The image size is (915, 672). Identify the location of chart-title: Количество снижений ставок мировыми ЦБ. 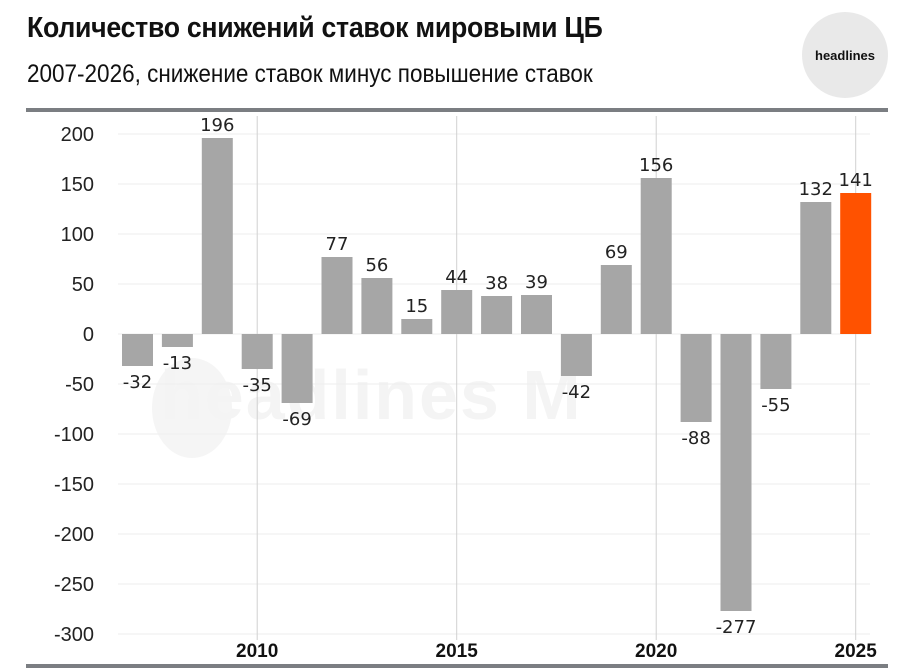
(315, 28).